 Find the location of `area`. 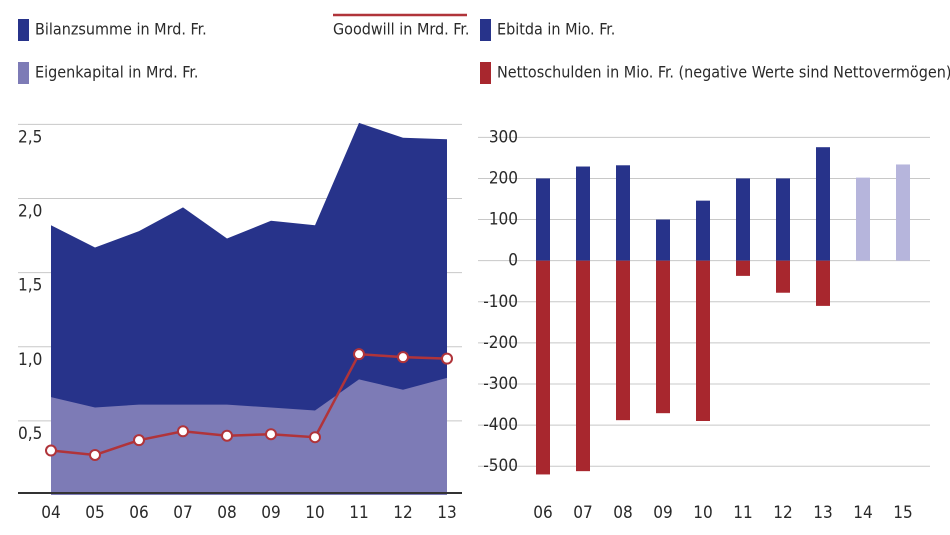

area is located at coordinates (249, 436).